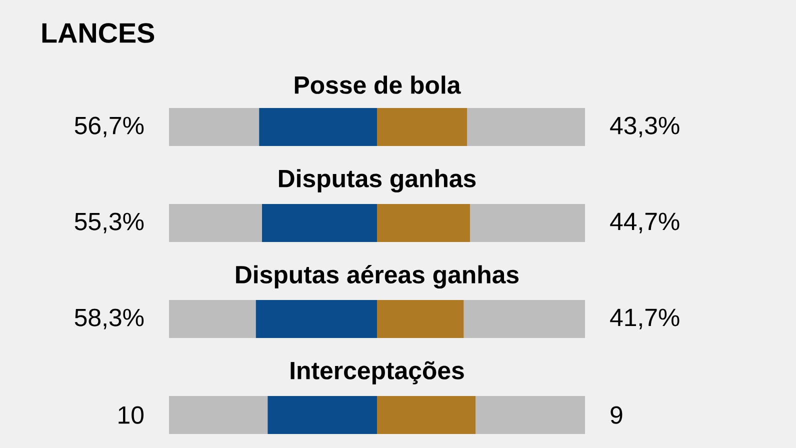 The image size is (796, 448). What do you see at coordinates (645, 223) in the screenshot?
I see `data-label: 44,7%` at bounding box center [645, 223].